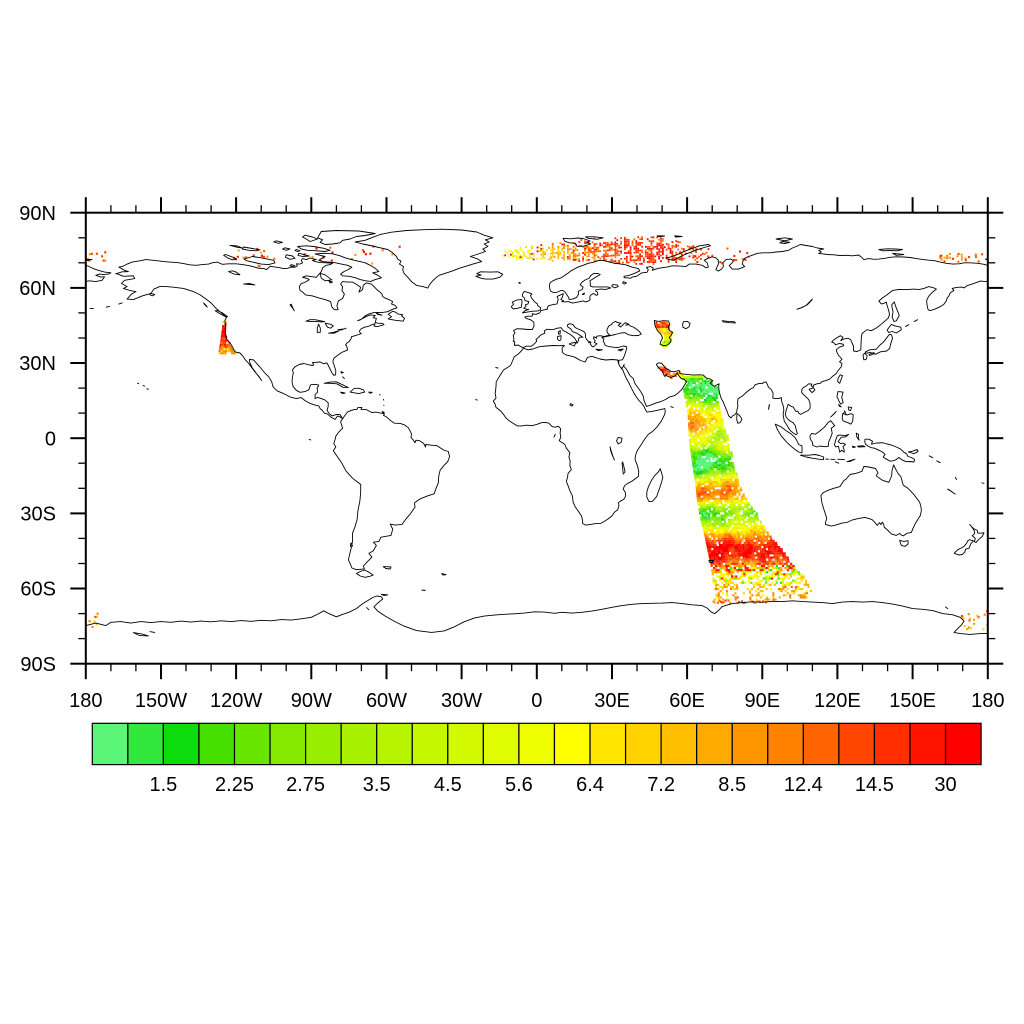 This screenshot has width=1024, height=1024. What do you see at coordinates (837, 701) in the screenshot?
I see `svg-text: 120E` at bounding box center [837, 701].